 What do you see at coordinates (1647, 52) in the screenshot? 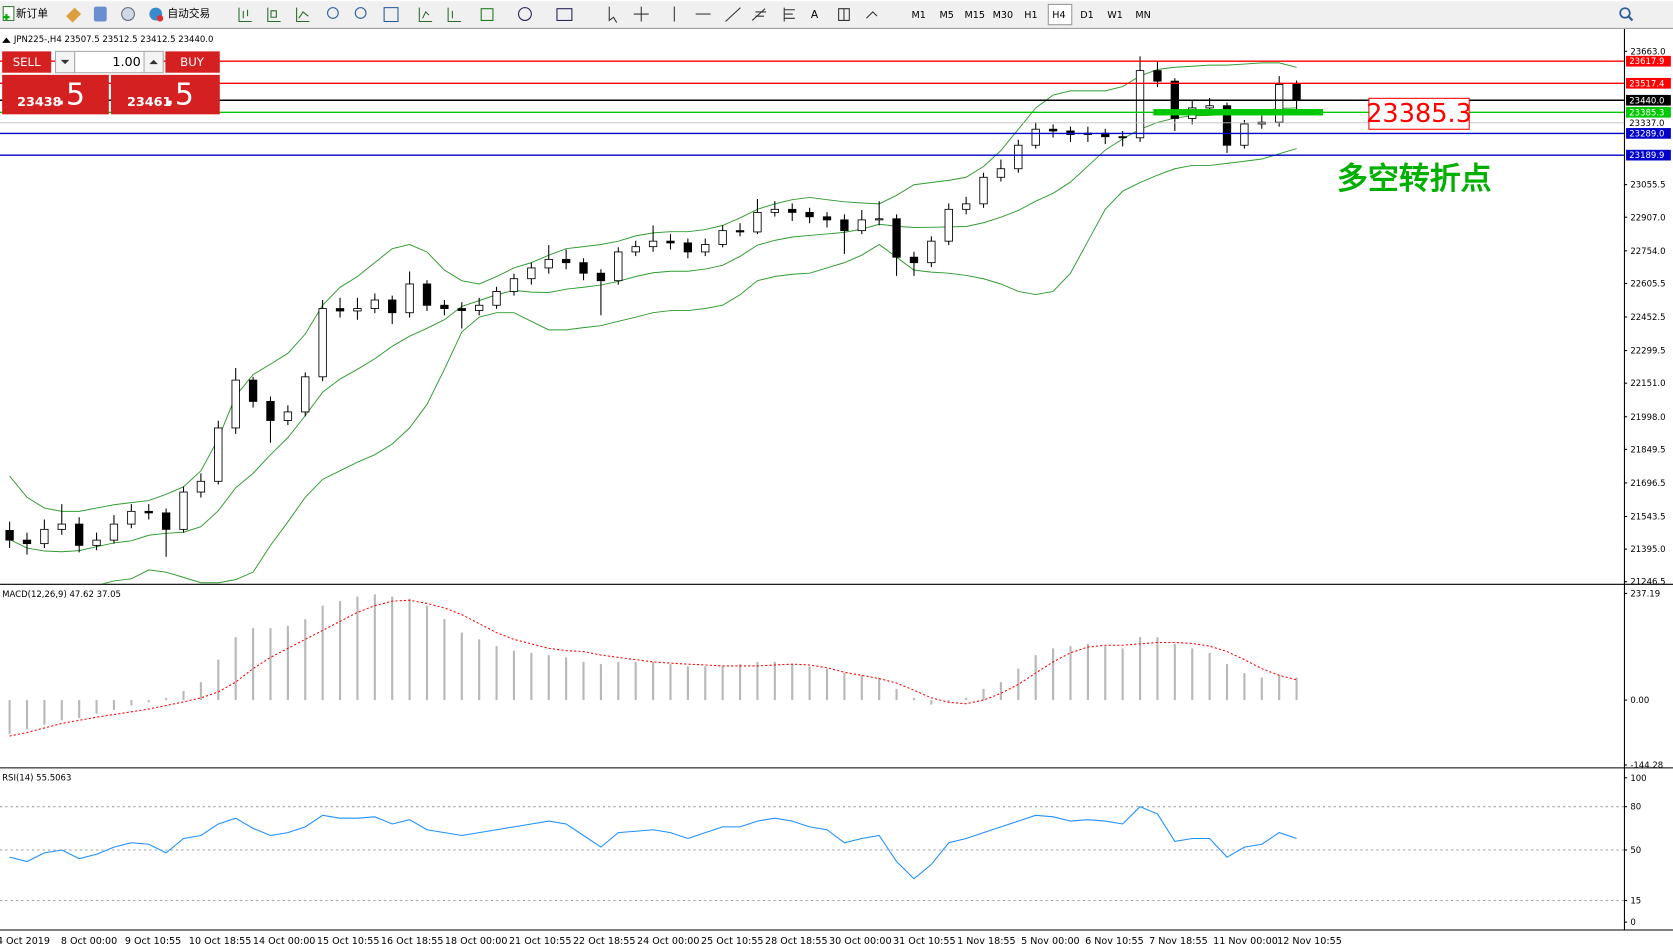
I see `y-tick-label: 23663.0` at bounding box center [1647, 52].